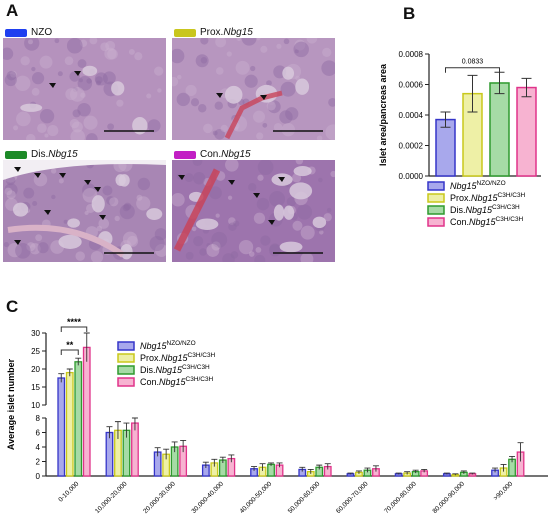 The image size is (550, 519). Describe the element at coordinates (178, 357) in the screenshot. I see `legend-entry: Prox.Nbg15C3H/C3H` at that location.